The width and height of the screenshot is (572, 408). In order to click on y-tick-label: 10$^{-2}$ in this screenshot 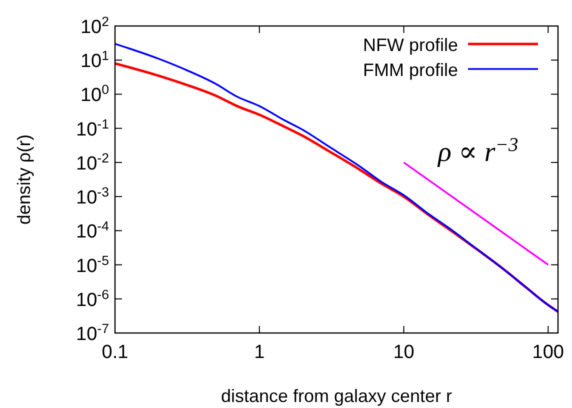, I will do `click(92, 162)`.